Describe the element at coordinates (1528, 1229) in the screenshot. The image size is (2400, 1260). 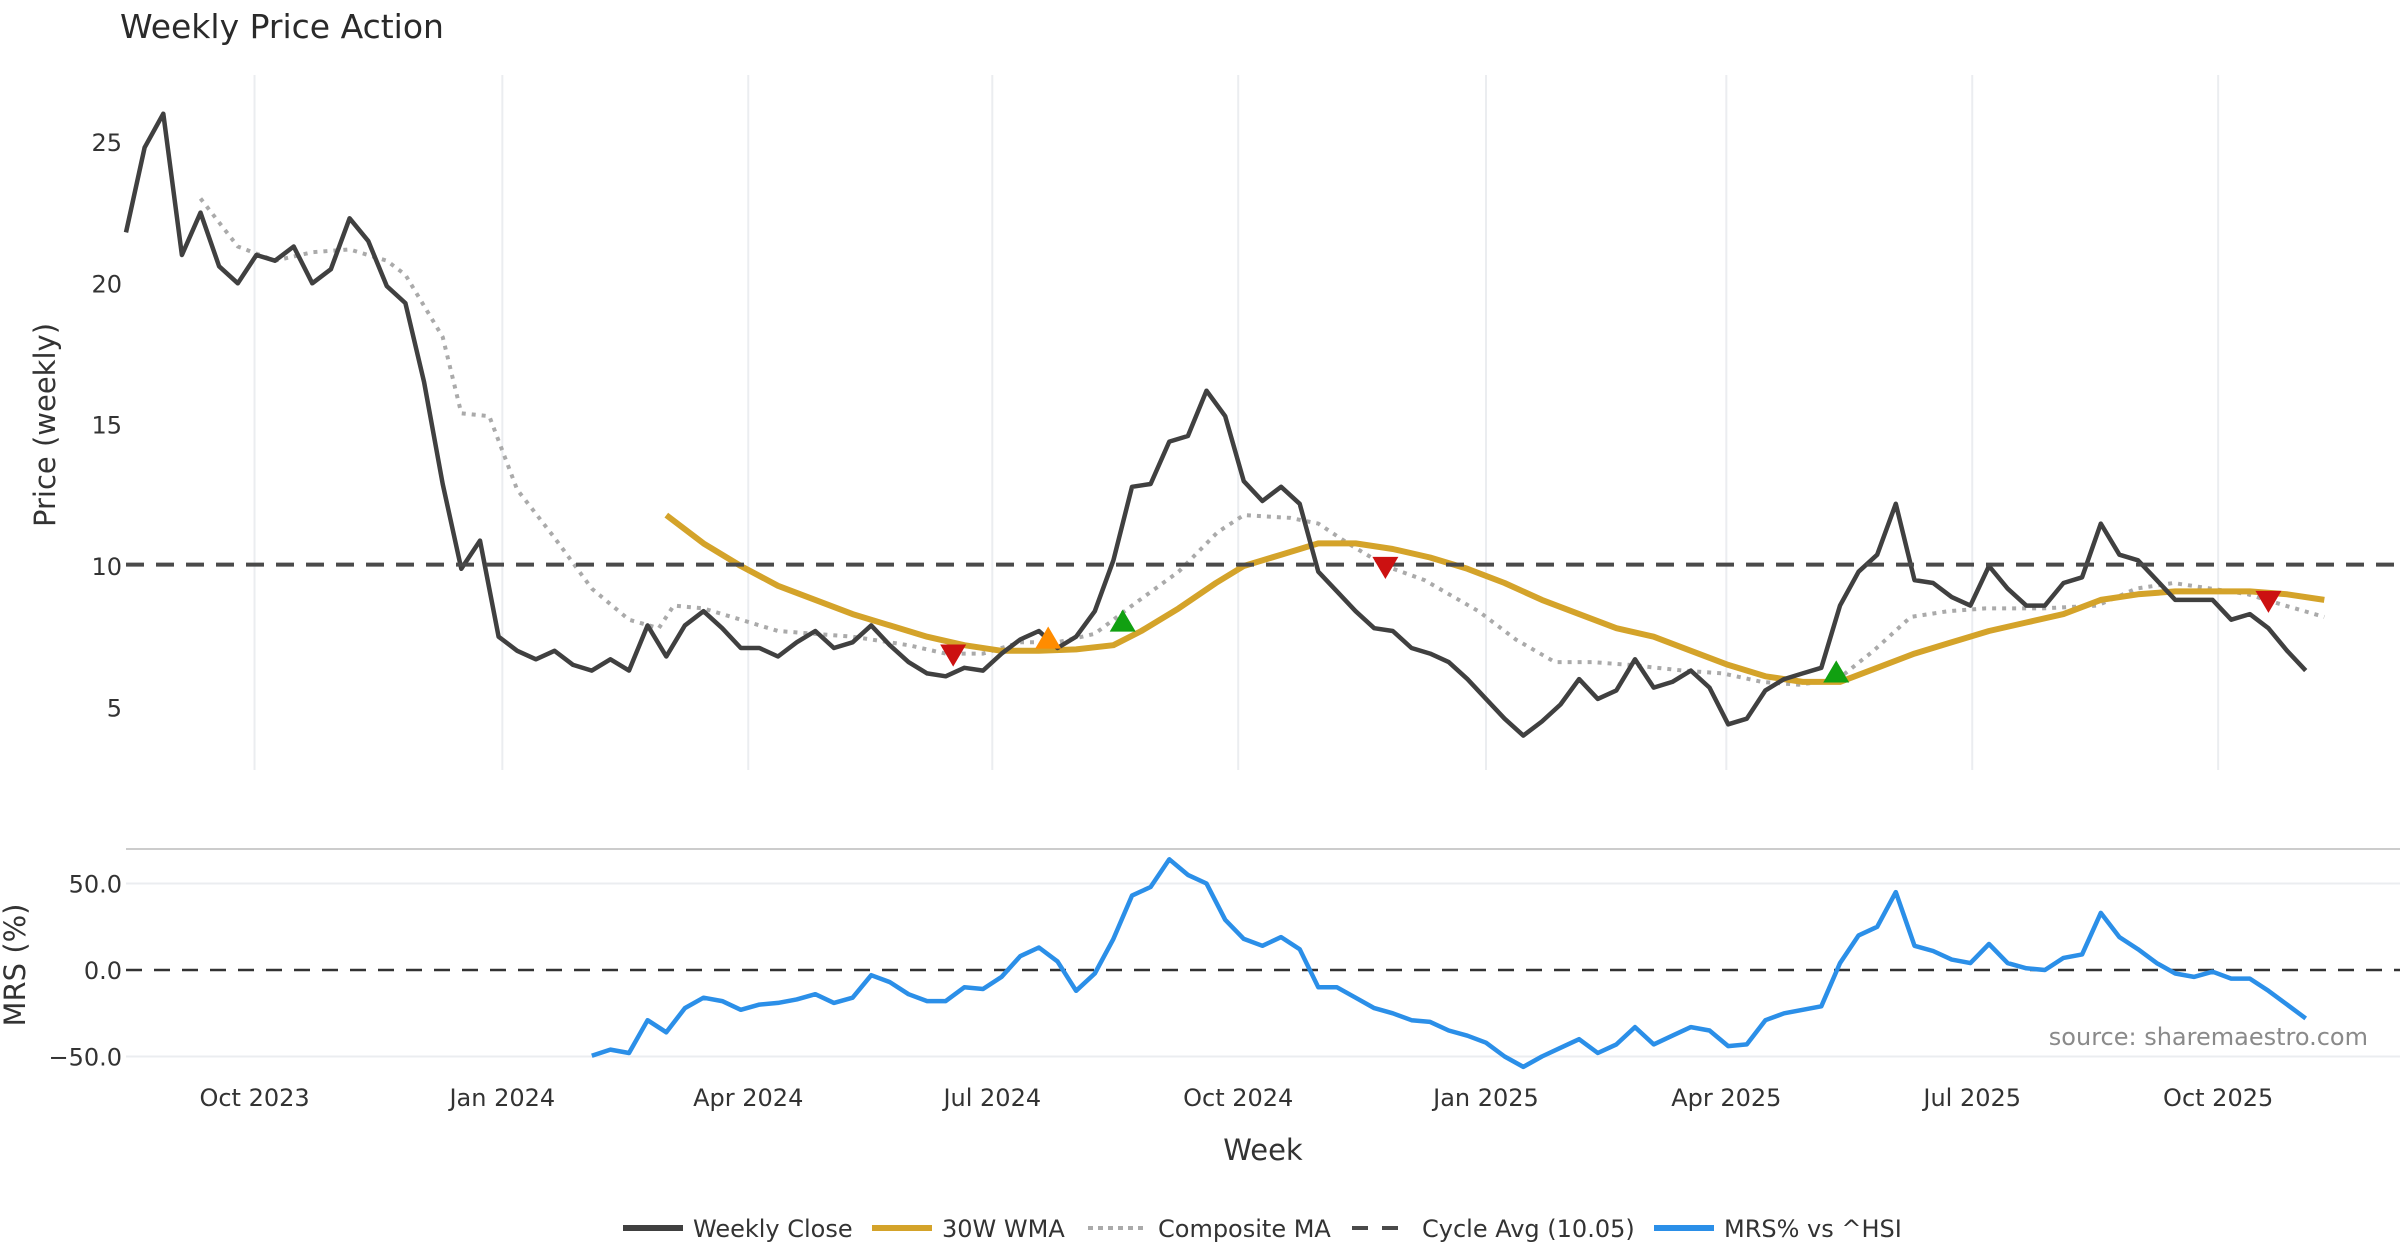
I see `legend-label: Cycle Avg (10.05)` at that location.